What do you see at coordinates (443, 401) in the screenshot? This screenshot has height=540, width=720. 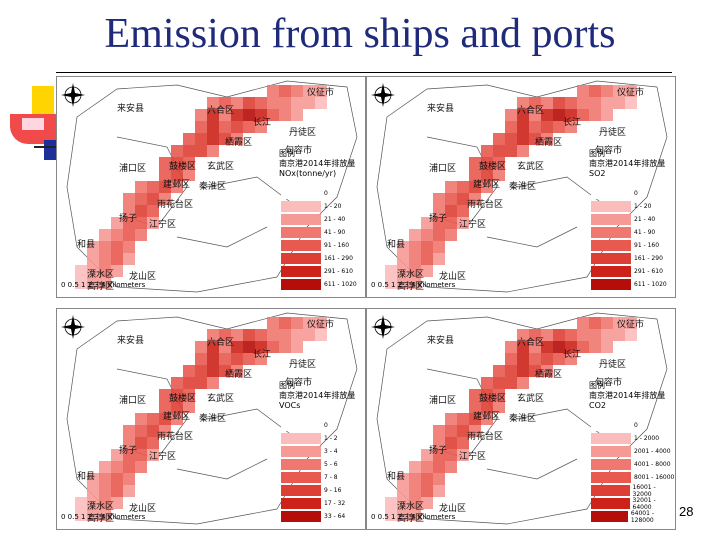 I see `place-label: 浦口区` at bounding box center [443, 401].